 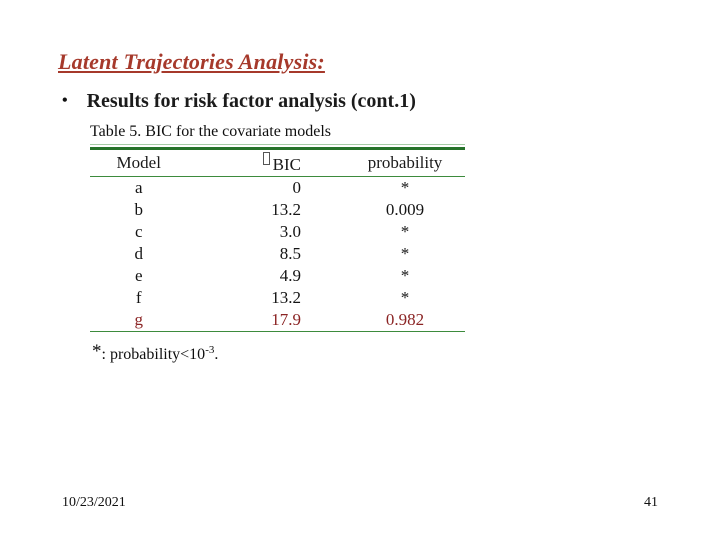 What do you see at coordinates (297, 187) in the screenshot?
I see `bic-cell: 0` at bounding box center [297, 187].